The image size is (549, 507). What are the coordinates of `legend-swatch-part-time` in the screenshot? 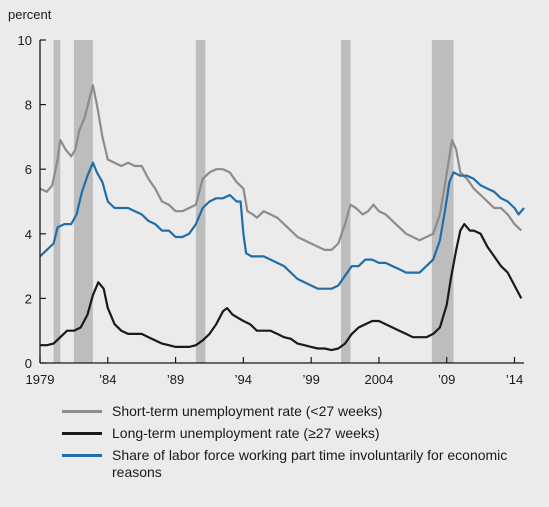 It's located at (82, 455).